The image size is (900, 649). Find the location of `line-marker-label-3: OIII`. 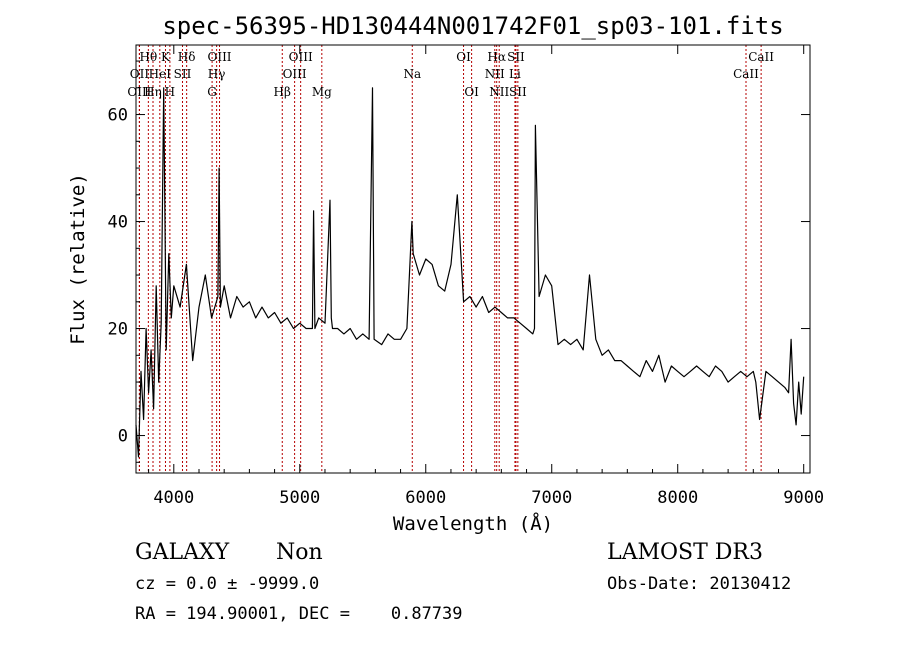

line-marker-label-3: OIII is located at coordinates (219, 57).